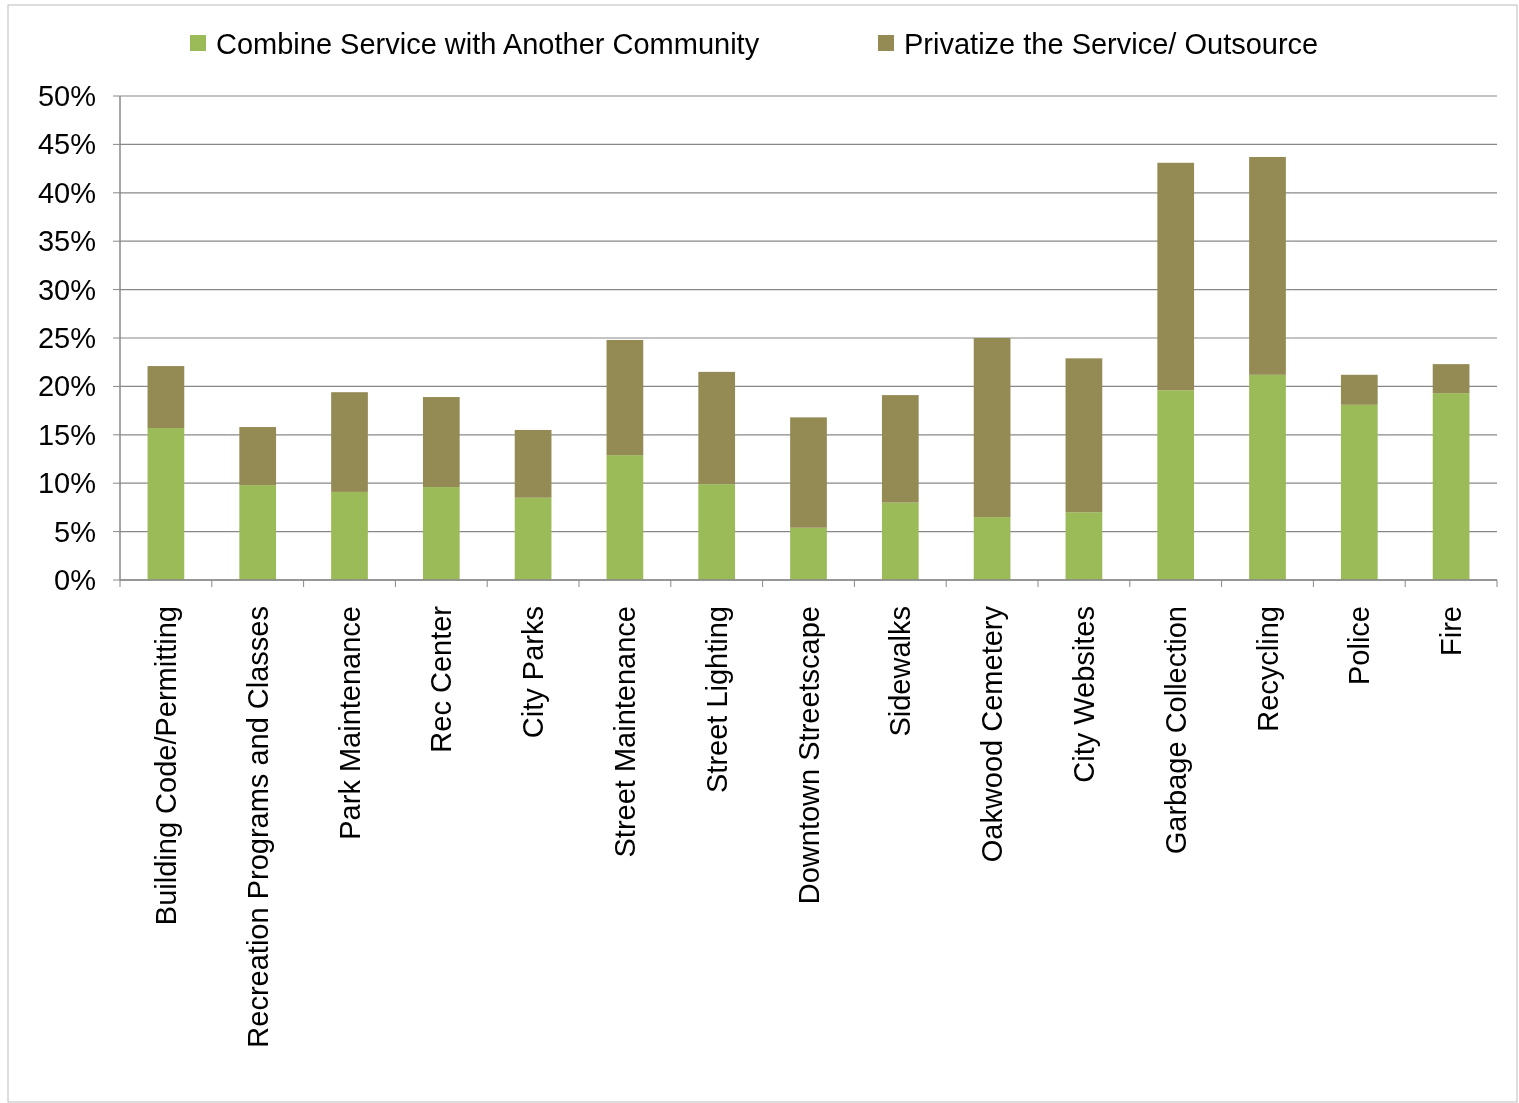 Image resolution: width=1519 pixels, height=1103 pixels. Describe the element at coordinates (1451, 631) in the screenshot. I see `x-tick-label: Fire` at that location.